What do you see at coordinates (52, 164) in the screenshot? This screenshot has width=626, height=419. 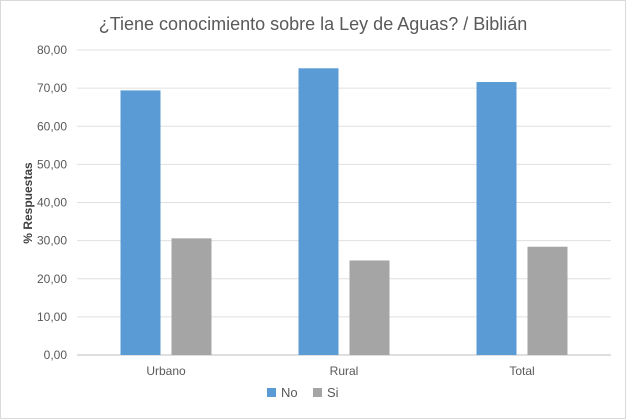 I see `y-tick-label: 50,00` at bounding box center [52, 164].